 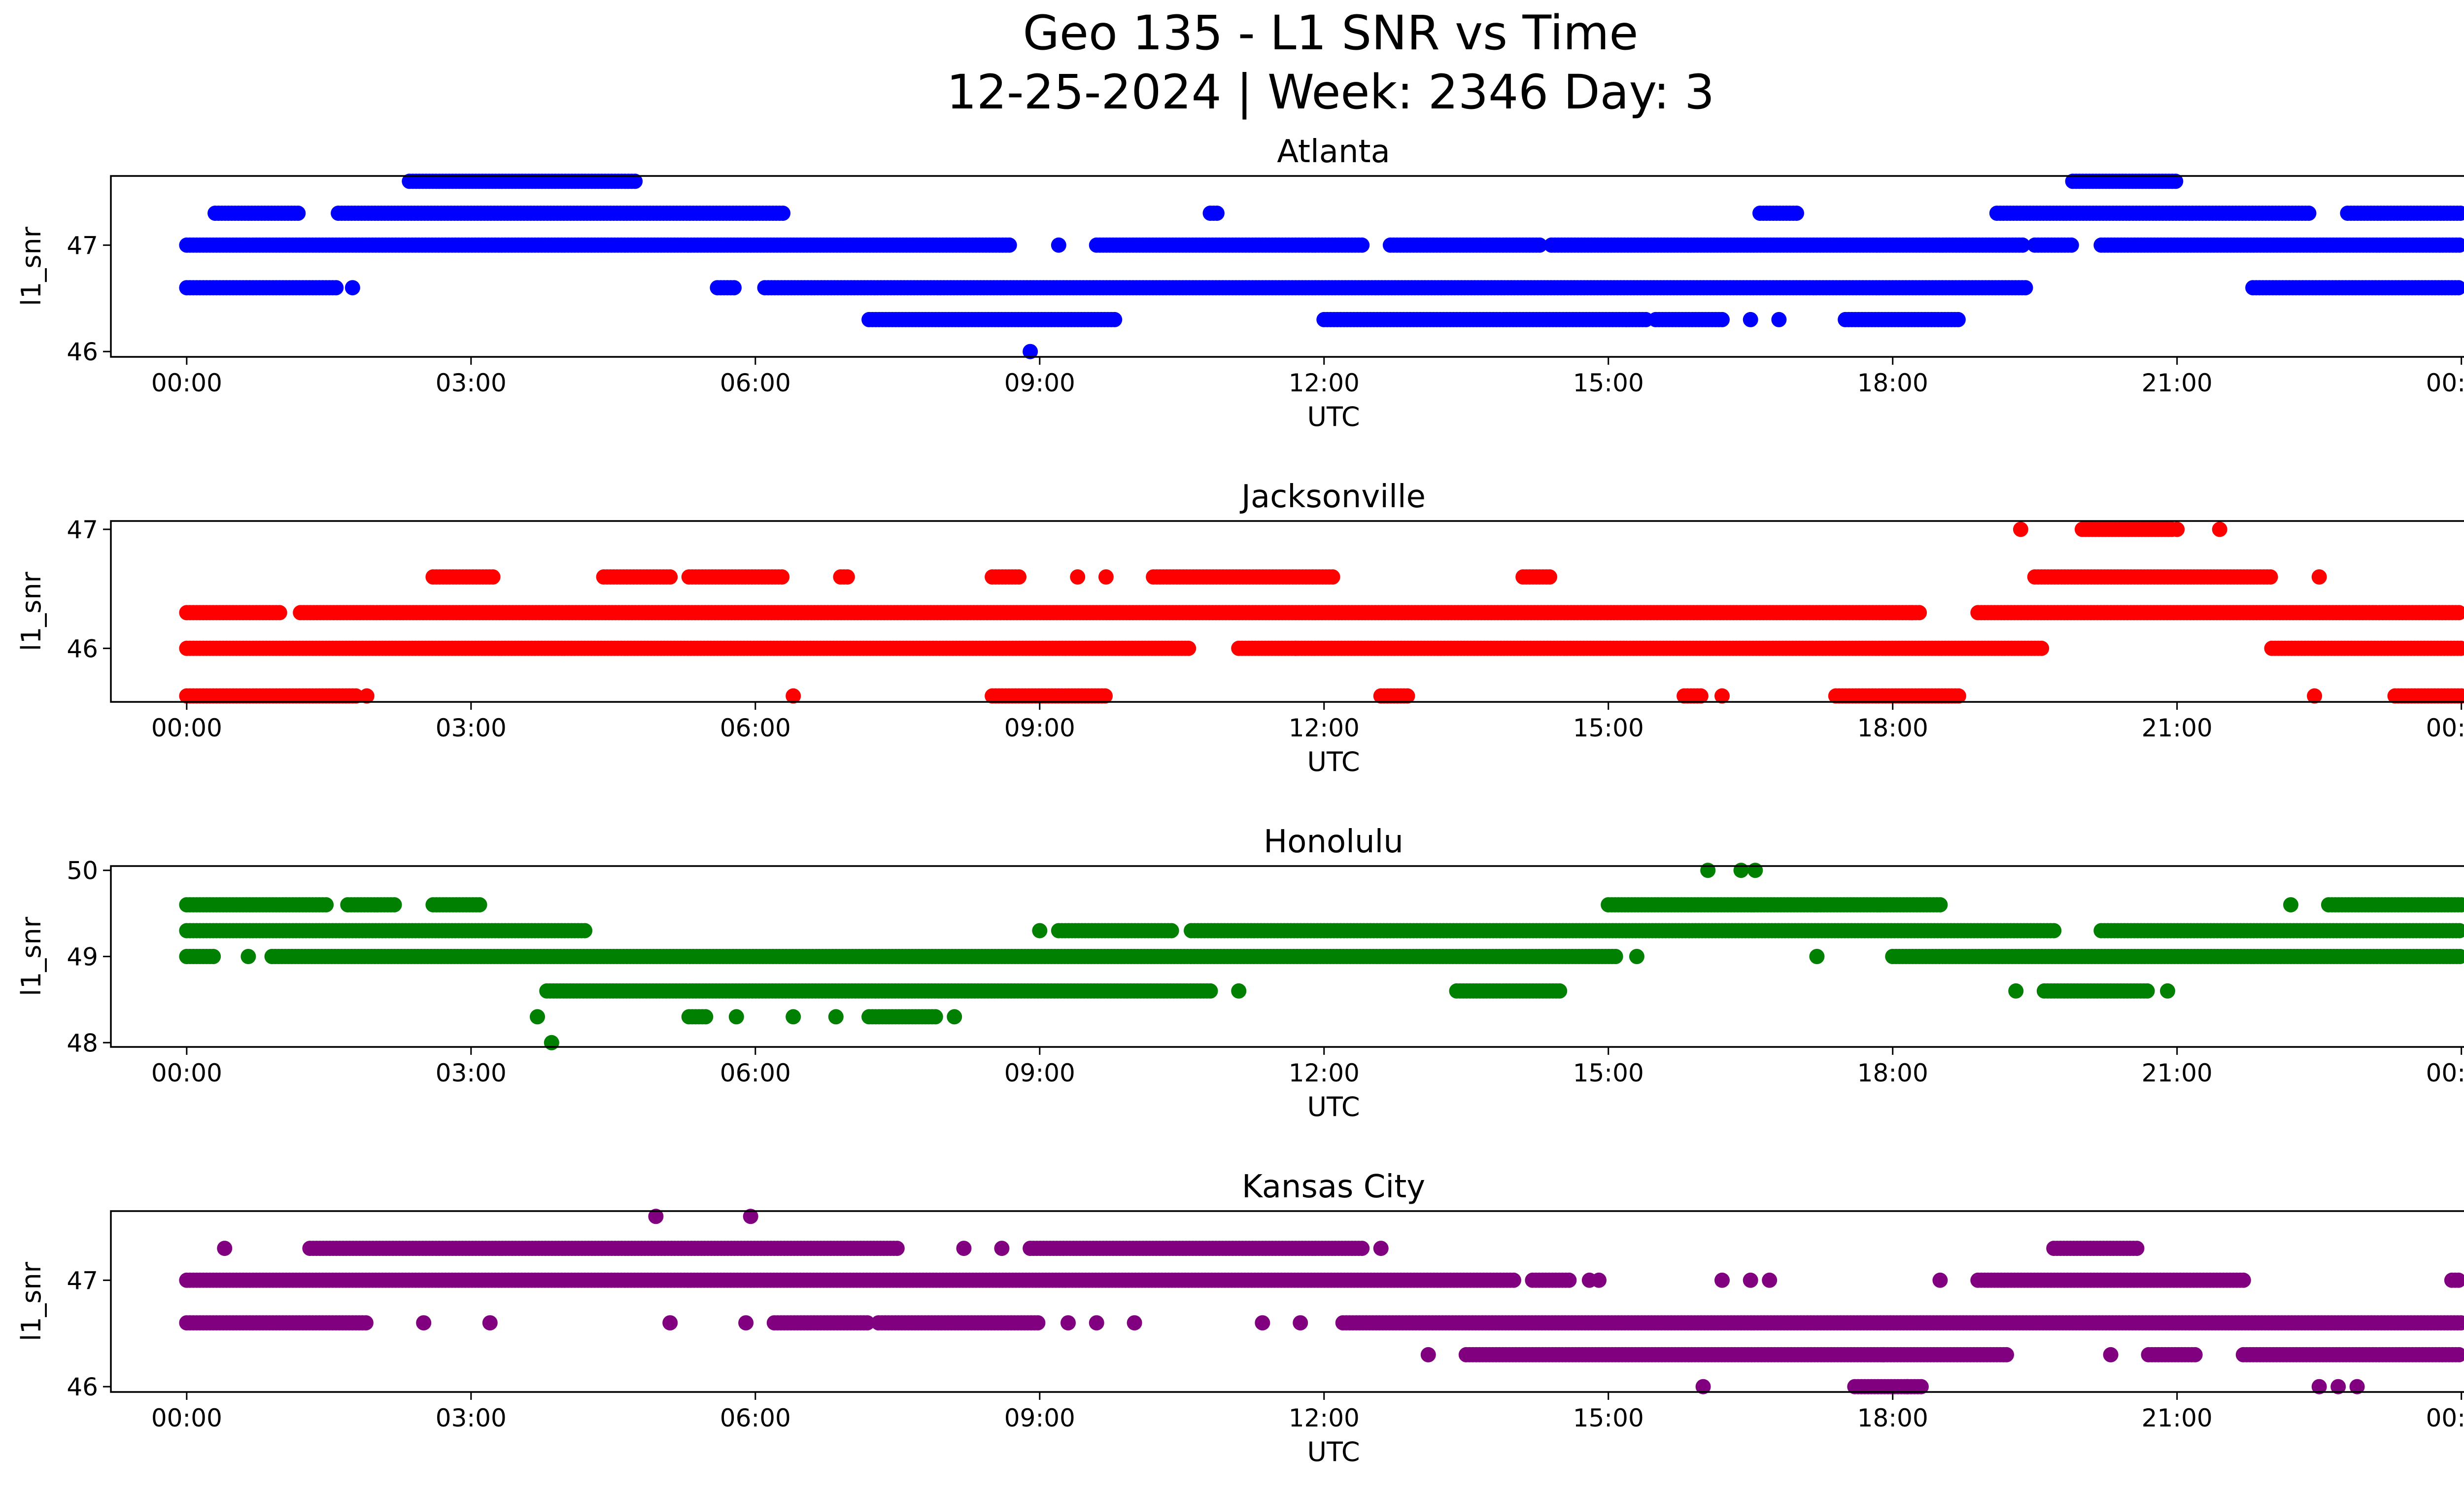 What do you see at coordinates (1331, 33) in the screenshot?
I see `figure-title-line1: Geo 135 - L1 SNR vs Time` at bounding box center [1331, 33].